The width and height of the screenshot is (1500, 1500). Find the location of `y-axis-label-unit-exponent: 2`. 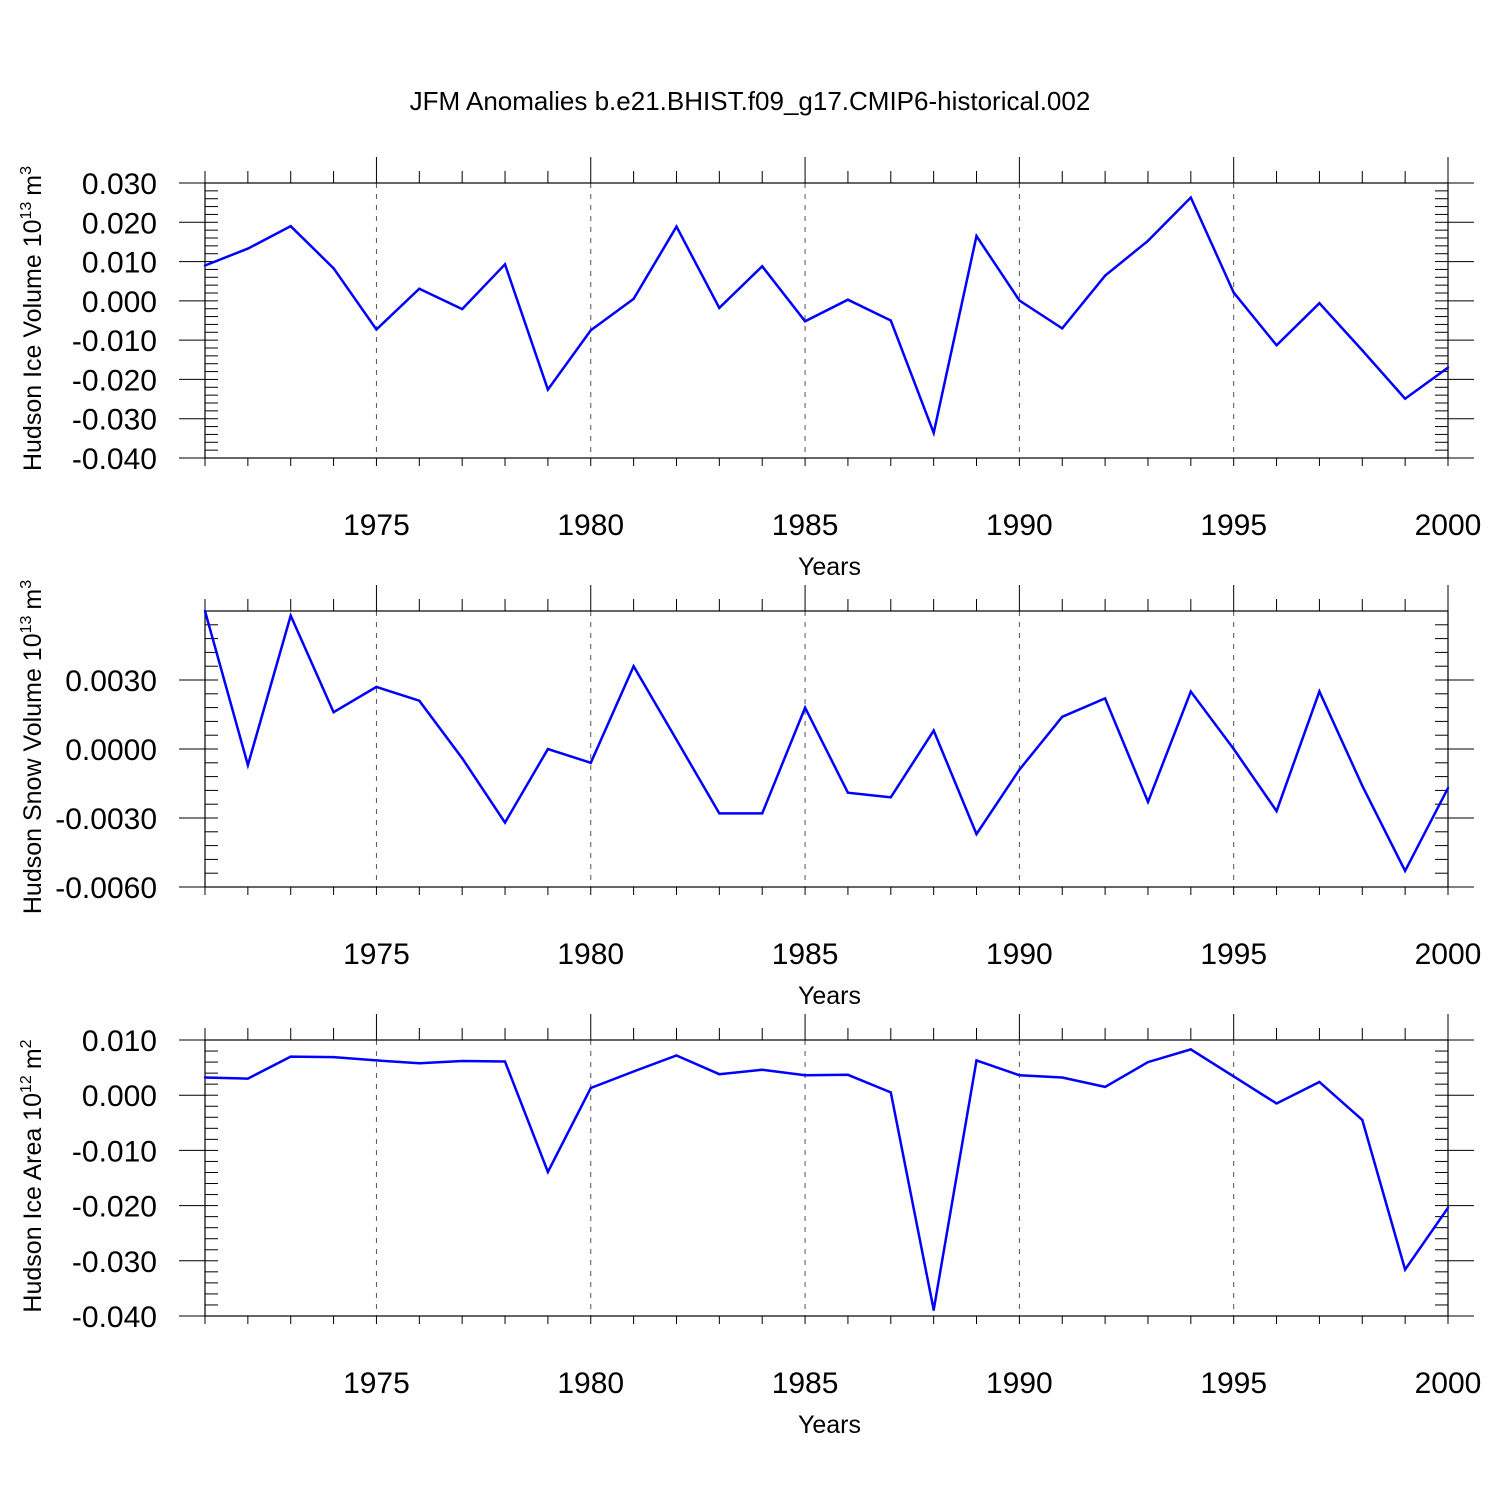

y-axis-label-unit-exponent: 2 is located at coordinates (26, 1043).